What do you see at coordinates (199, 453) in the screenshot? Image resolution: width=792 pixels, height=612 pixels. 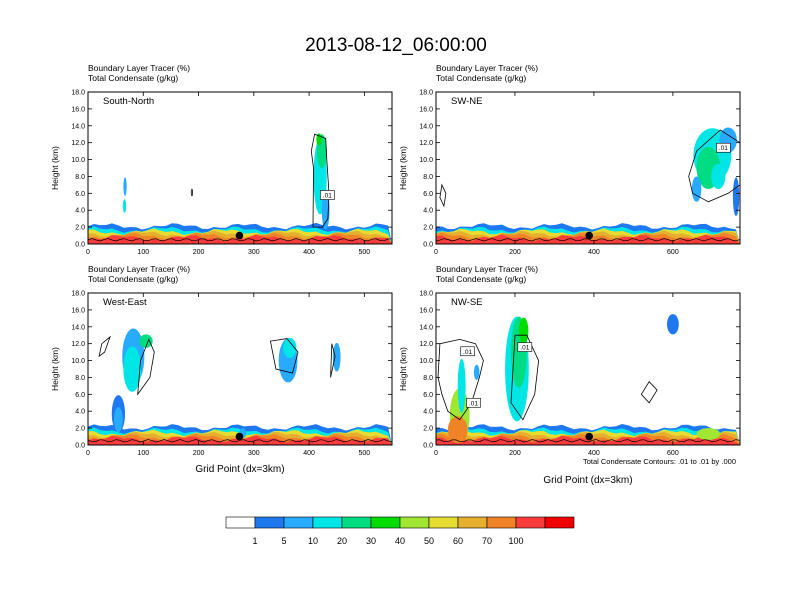 I see `x-tick-label: 200` at bounding box center [199, 453].